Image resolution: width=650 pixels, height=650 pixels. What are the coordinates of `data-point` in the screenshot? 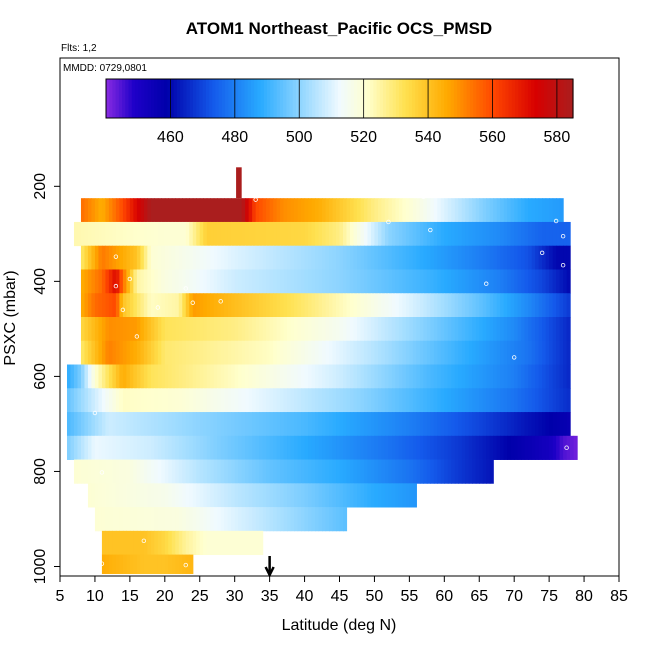 It's located at (144, 541).